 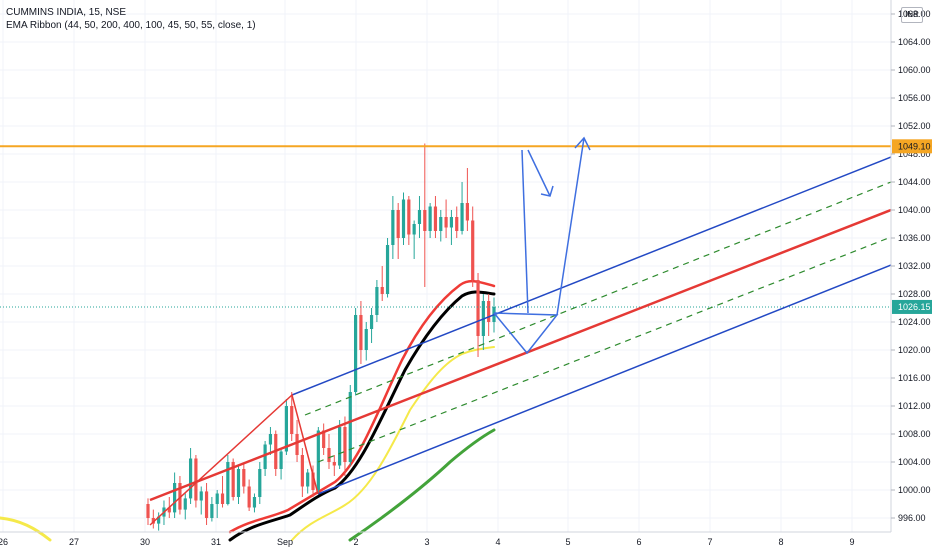 I want to click on price-tick-label: 1048.00, so click(x=914, y=154).